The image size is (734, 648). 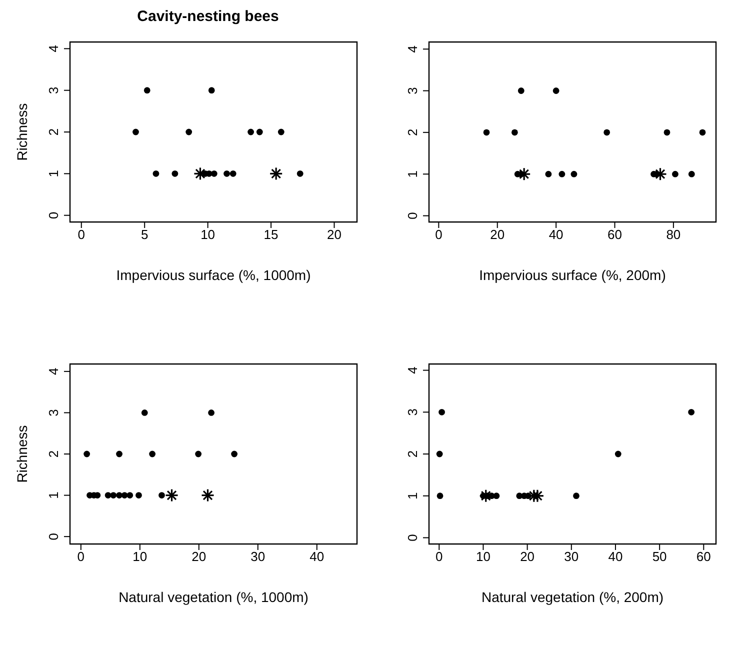 I want to click on x-axis-title: Natural vegetation (%, 200m), so click(x=572, y=597).